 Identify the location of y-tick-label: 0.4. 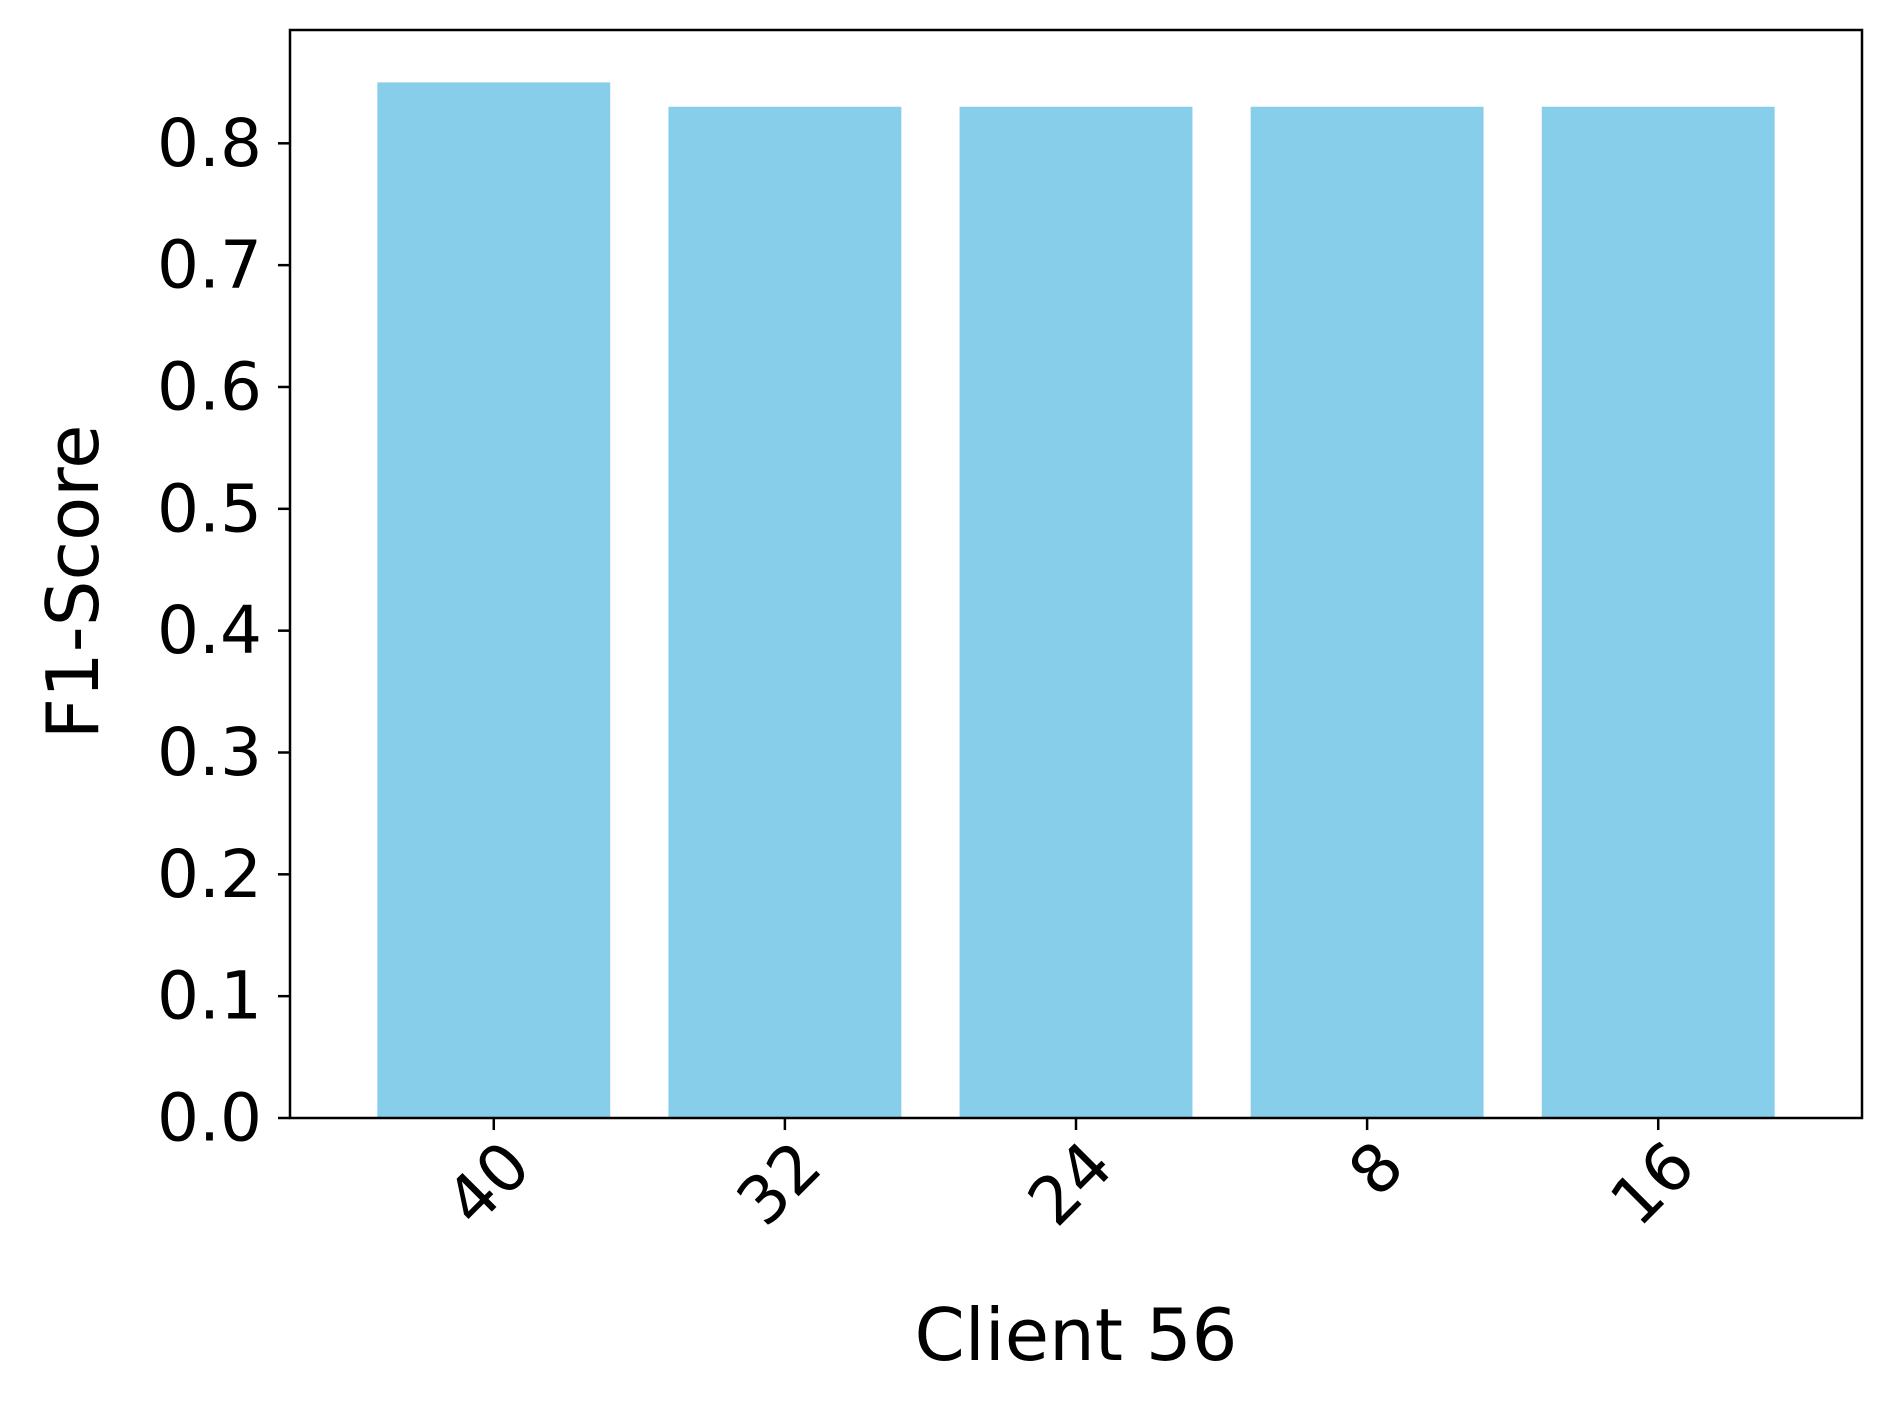
(209, 630).